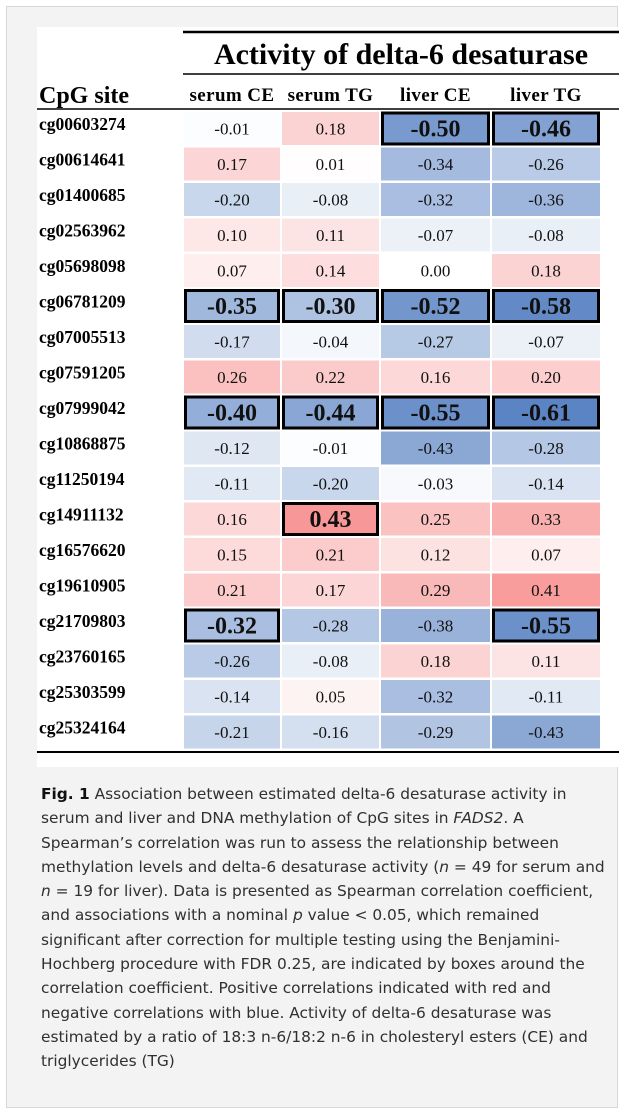 The height and width of the screenshot is (1115, 625). I want to click on cell-value-label: -0.52, so click(436, 307).